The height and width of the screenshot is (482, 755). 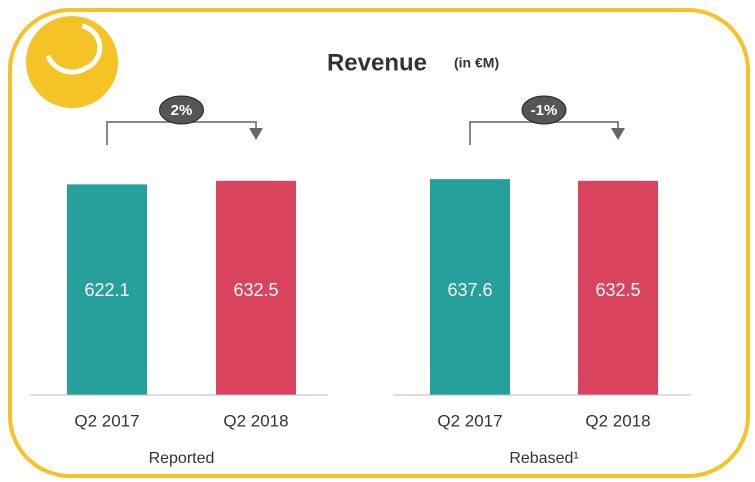 What do you see at coordinates (543, 458) in the screenshot?
I see `panel-label: Rebased¹` at bounding box center [543, 458].